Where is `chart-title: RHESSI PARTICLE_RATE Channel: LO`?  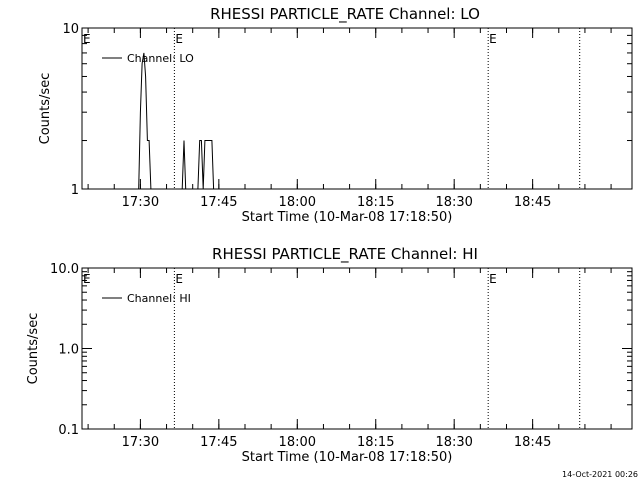
chart-title: RHESSI PARTICLE_RATE Channel: LO is located at coordinates (345, 14).